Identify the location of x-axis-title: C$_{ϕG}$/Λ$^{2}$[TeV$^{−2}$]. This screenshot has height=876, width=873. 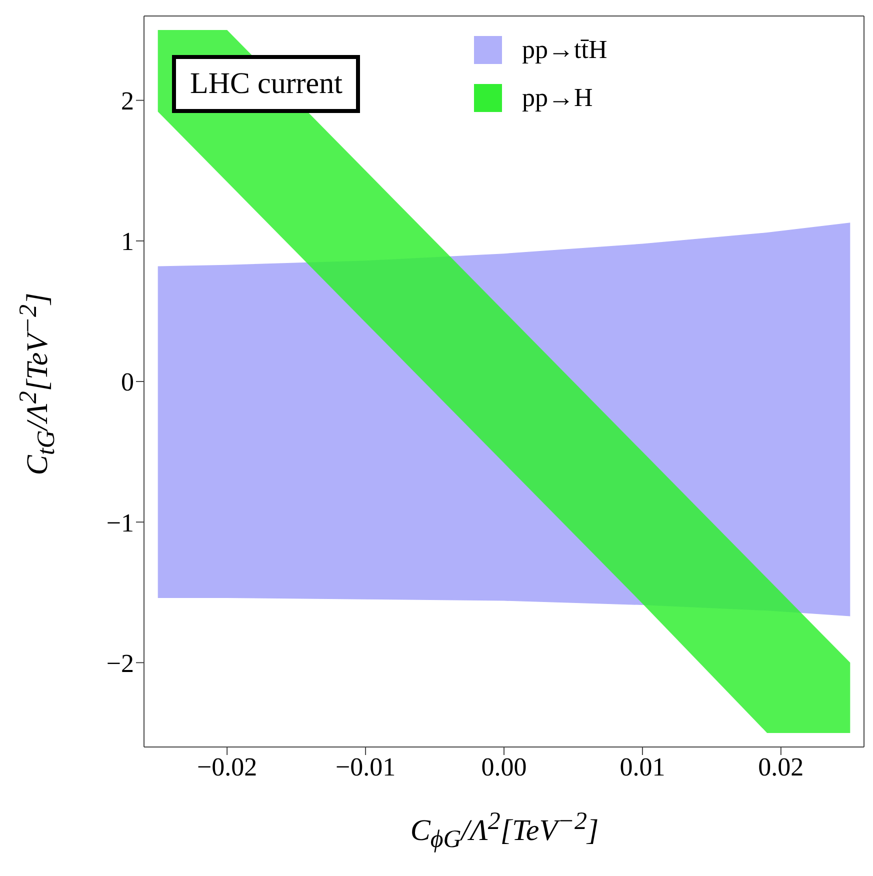
(504, 831).